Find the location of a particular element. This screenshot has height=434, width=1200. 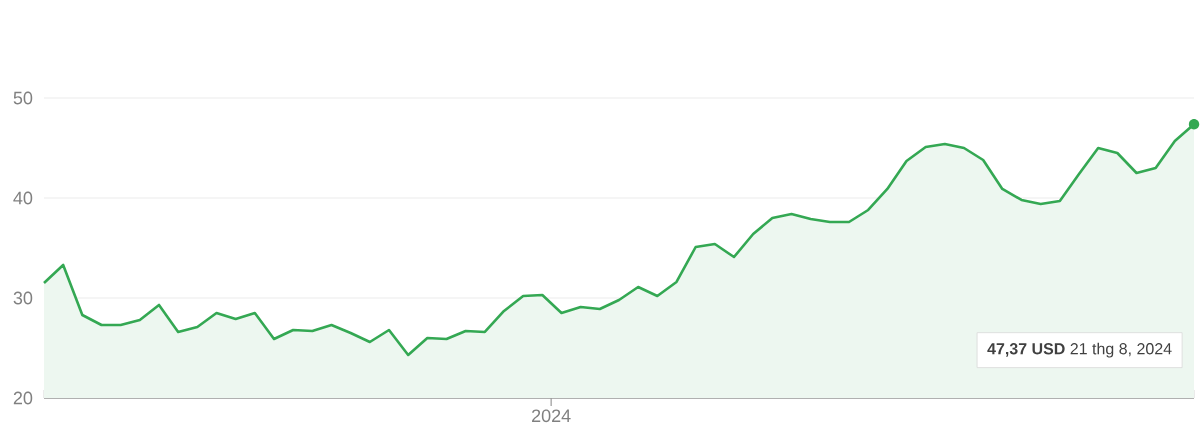

y-tick-label: 20 is located at coordinates (23, 398).